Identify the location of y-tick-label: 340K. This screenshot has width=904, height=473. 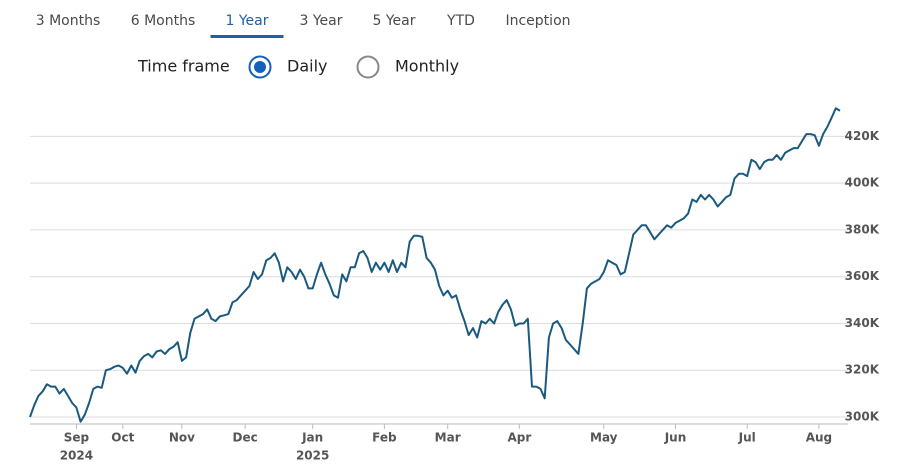
(862, 323).